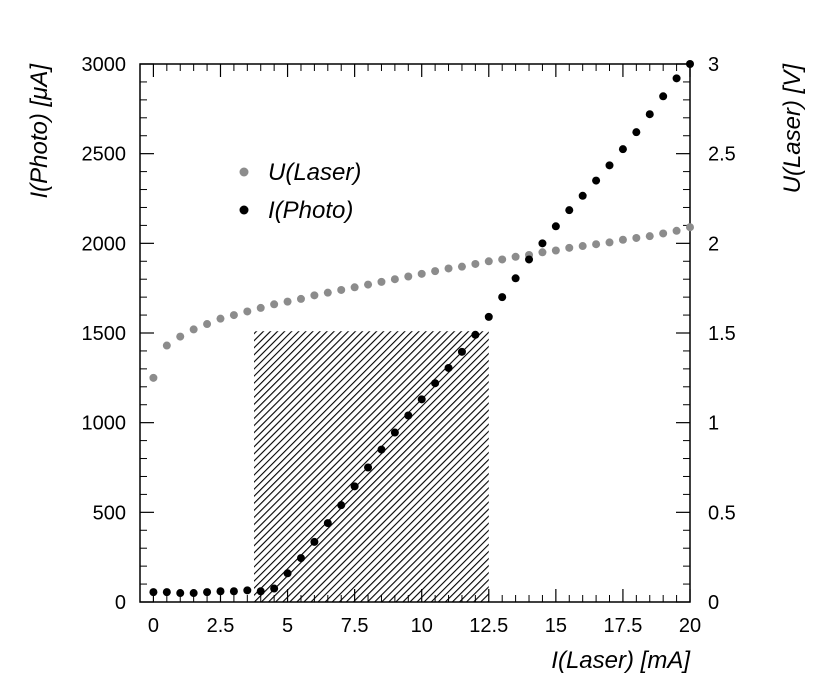 Image resolution: width=830 pixels, height=687 pixels. I want to click on y-right-tick-label: 2.5, so click(722, 155).